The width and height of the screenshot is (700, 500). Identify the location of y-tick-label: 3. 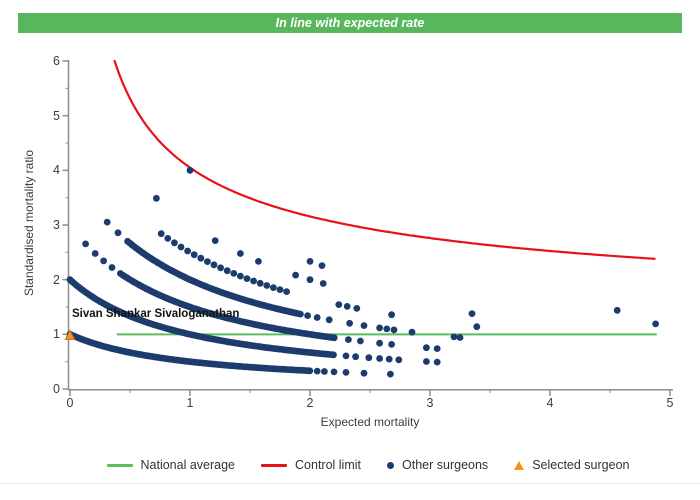
(56, 225).